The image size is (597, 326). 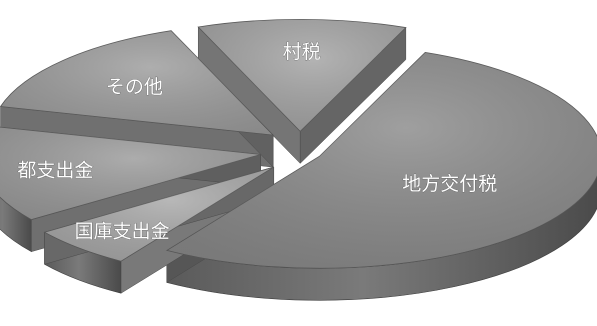 What do you see at coordinates (449, 184) in the screenshot?
I see `slice-label-1: 地方交付税` at bounding box center [449, 184].